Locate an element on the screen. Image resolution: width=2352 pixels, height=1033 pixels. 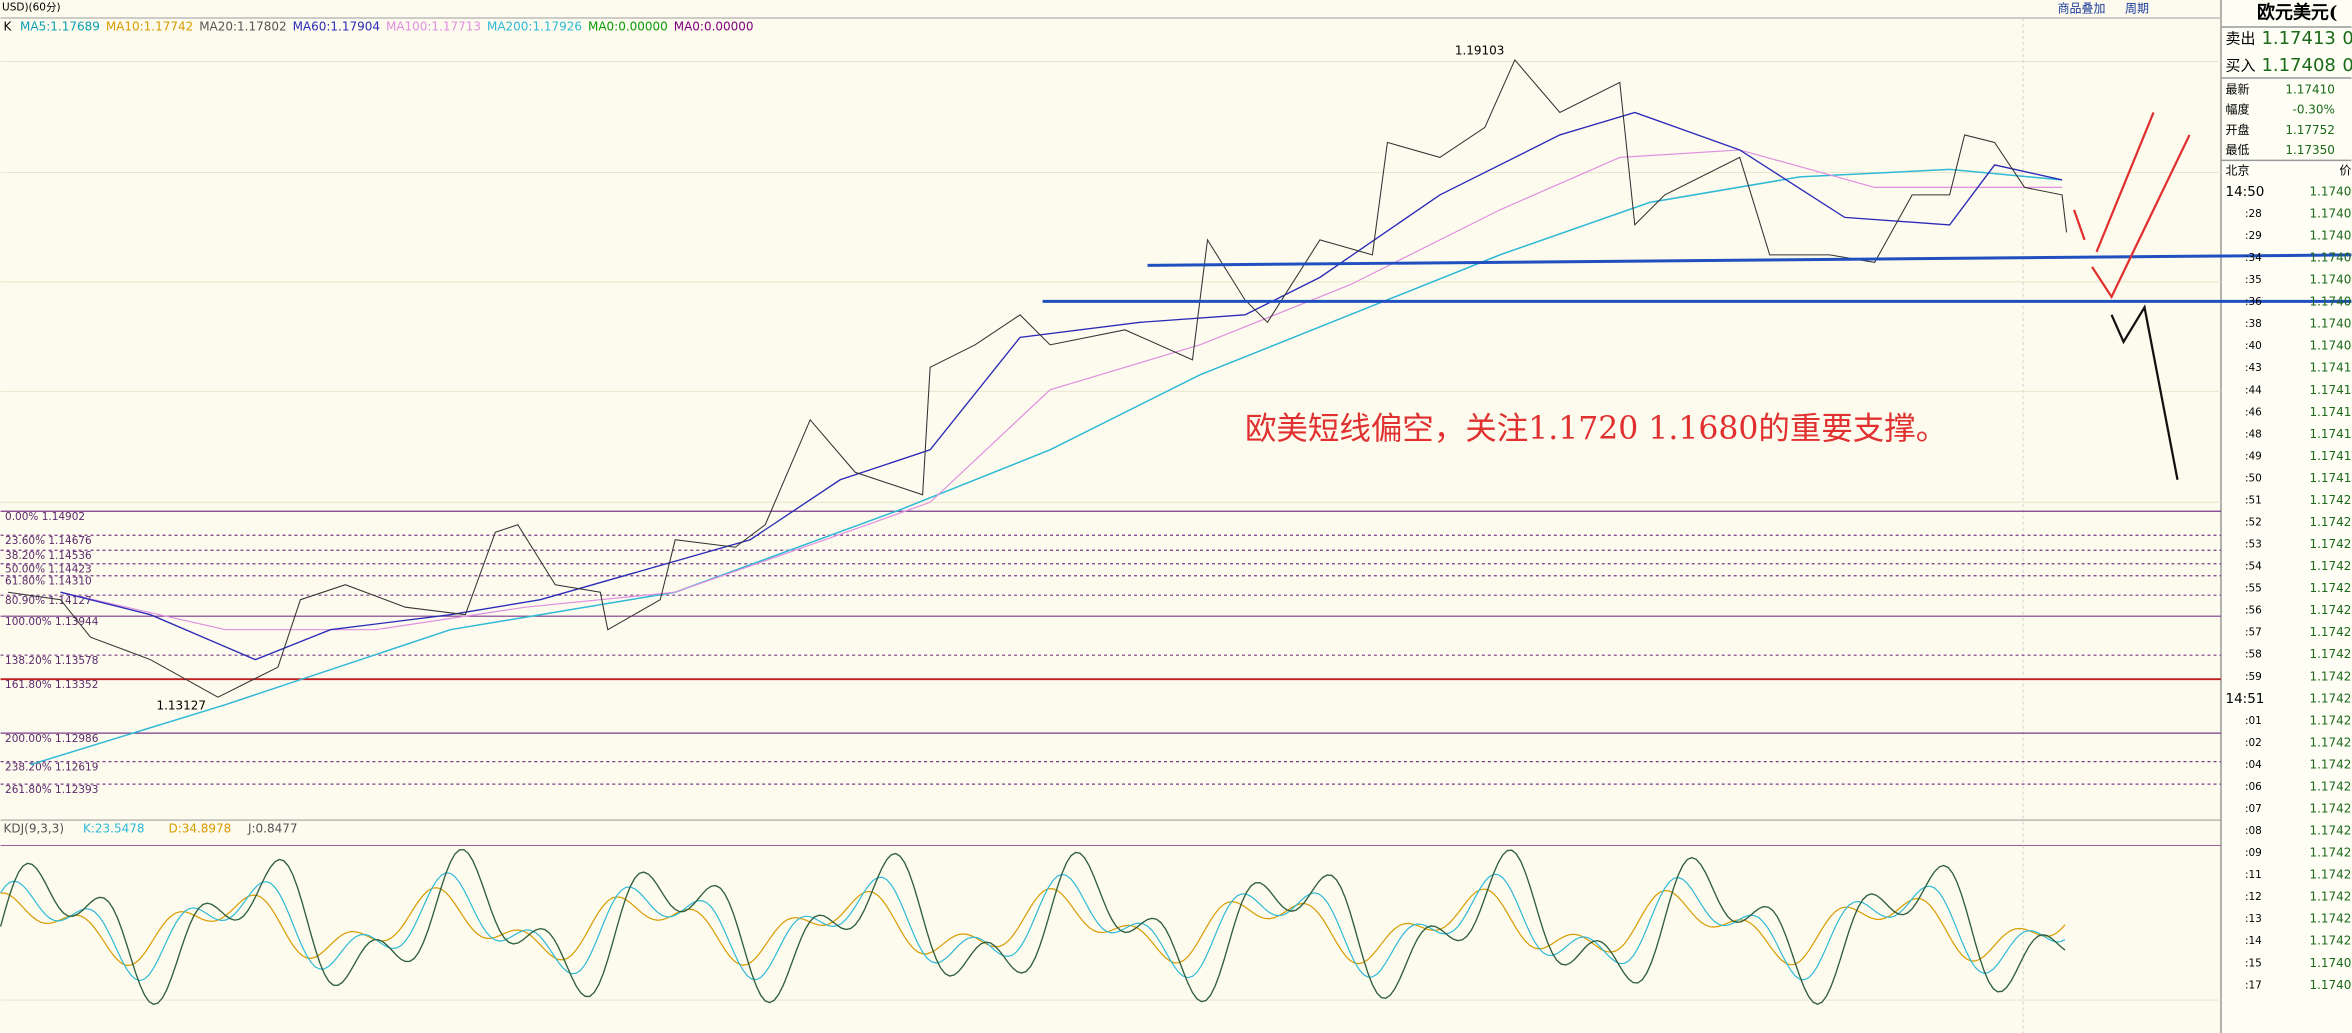
price-header: 价 is located at coordinates (2345, 170).